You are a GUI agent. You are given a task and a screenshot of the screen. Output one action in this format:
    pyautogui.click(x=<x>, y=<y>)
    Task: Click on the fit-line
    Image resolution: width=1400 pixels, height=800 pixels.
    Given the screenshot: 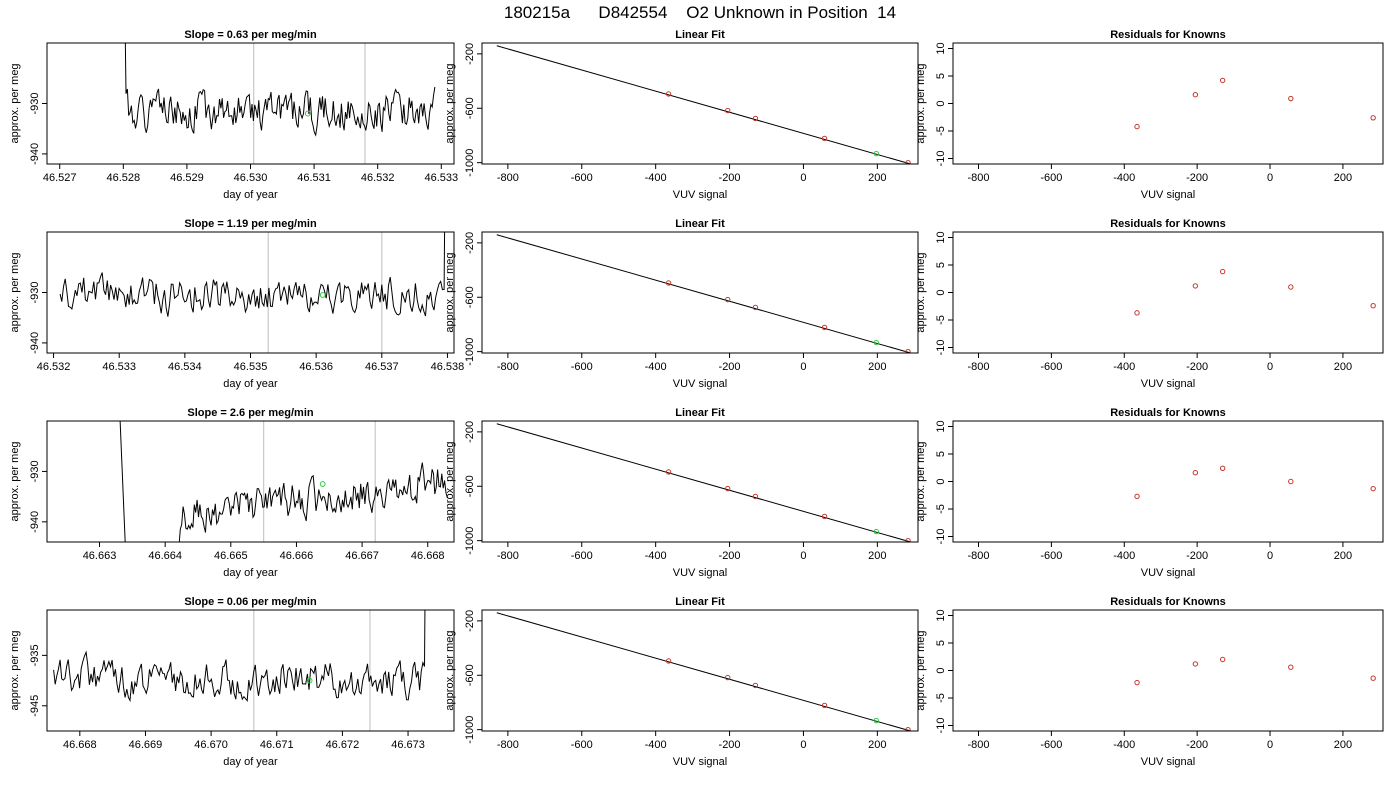 What is the action you would take?
    pyautogui.click(x=703, y=482)
    